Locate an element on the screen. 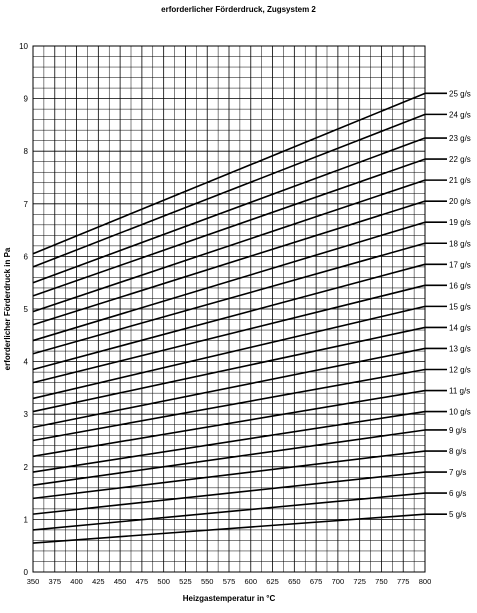 The height and width of the screenshot is (613, 477). series-line-11-g-s is located at coordinates (229, 423).